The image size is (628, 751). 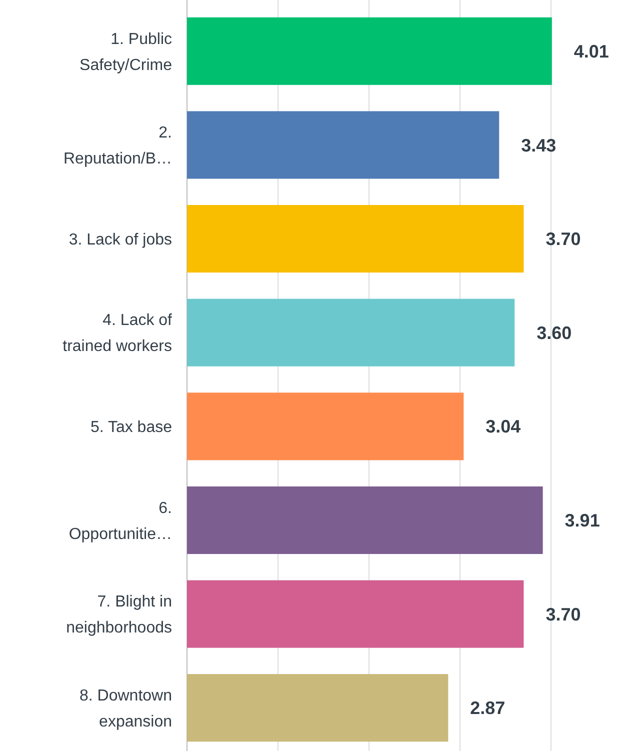 What do you see at coordinates (126, 708) in the screenshot?
I see `y-tick-label: 8. Downtown expansion` at bounding box center [126, 708].